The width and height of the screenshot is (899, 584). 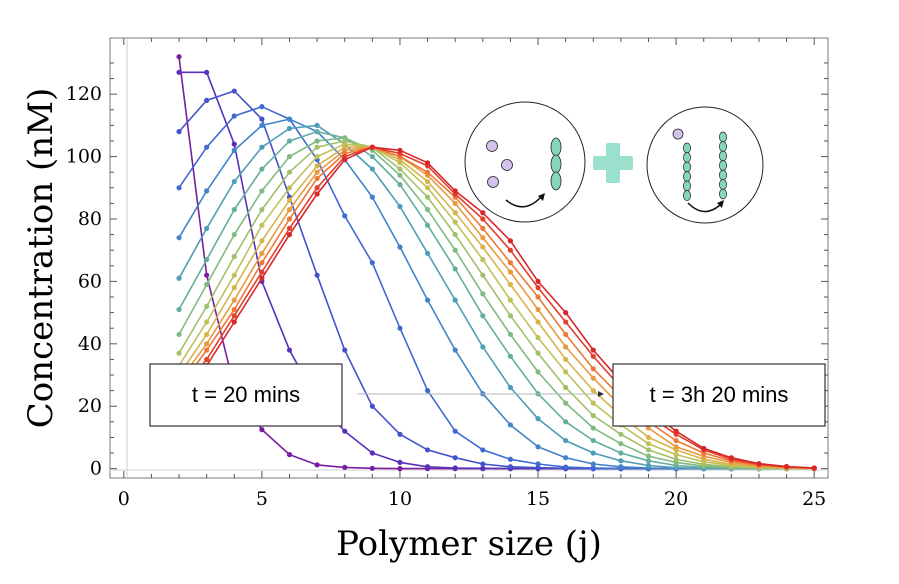 What do you see at coordinates (90, 219) in the screenshot?
I see `y-tick-label: 80` at bounding box center [90, 219].